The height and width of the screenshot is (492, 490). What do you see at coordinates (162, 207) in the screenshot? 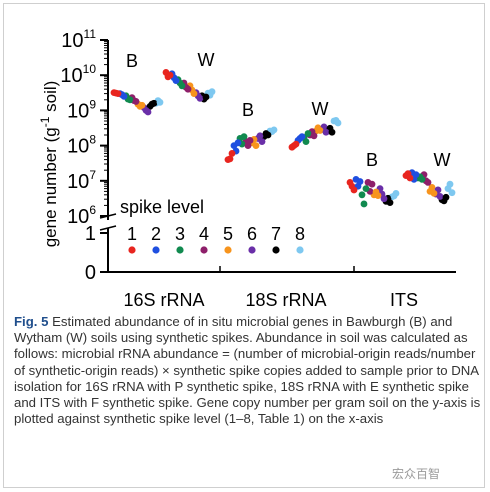
I see `legend-title: spike level` at bounding box center [162, 207].